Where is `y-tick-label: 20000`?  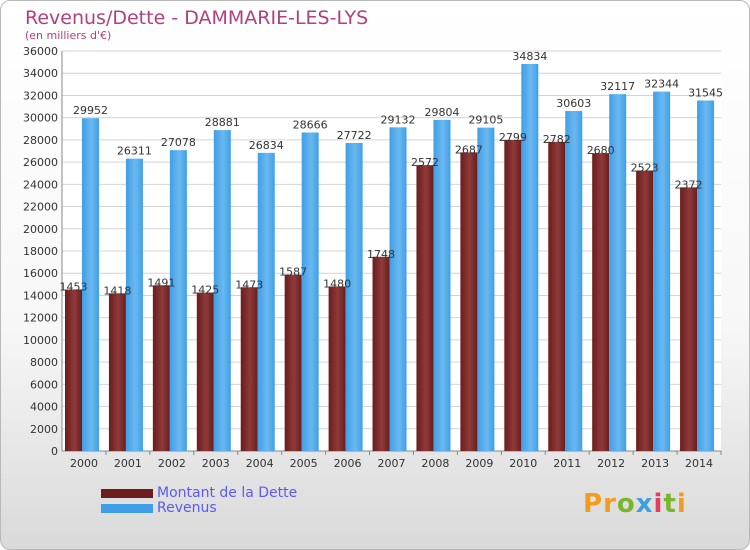
y-tick-label: 20000 is located at coordinates (40, 229).